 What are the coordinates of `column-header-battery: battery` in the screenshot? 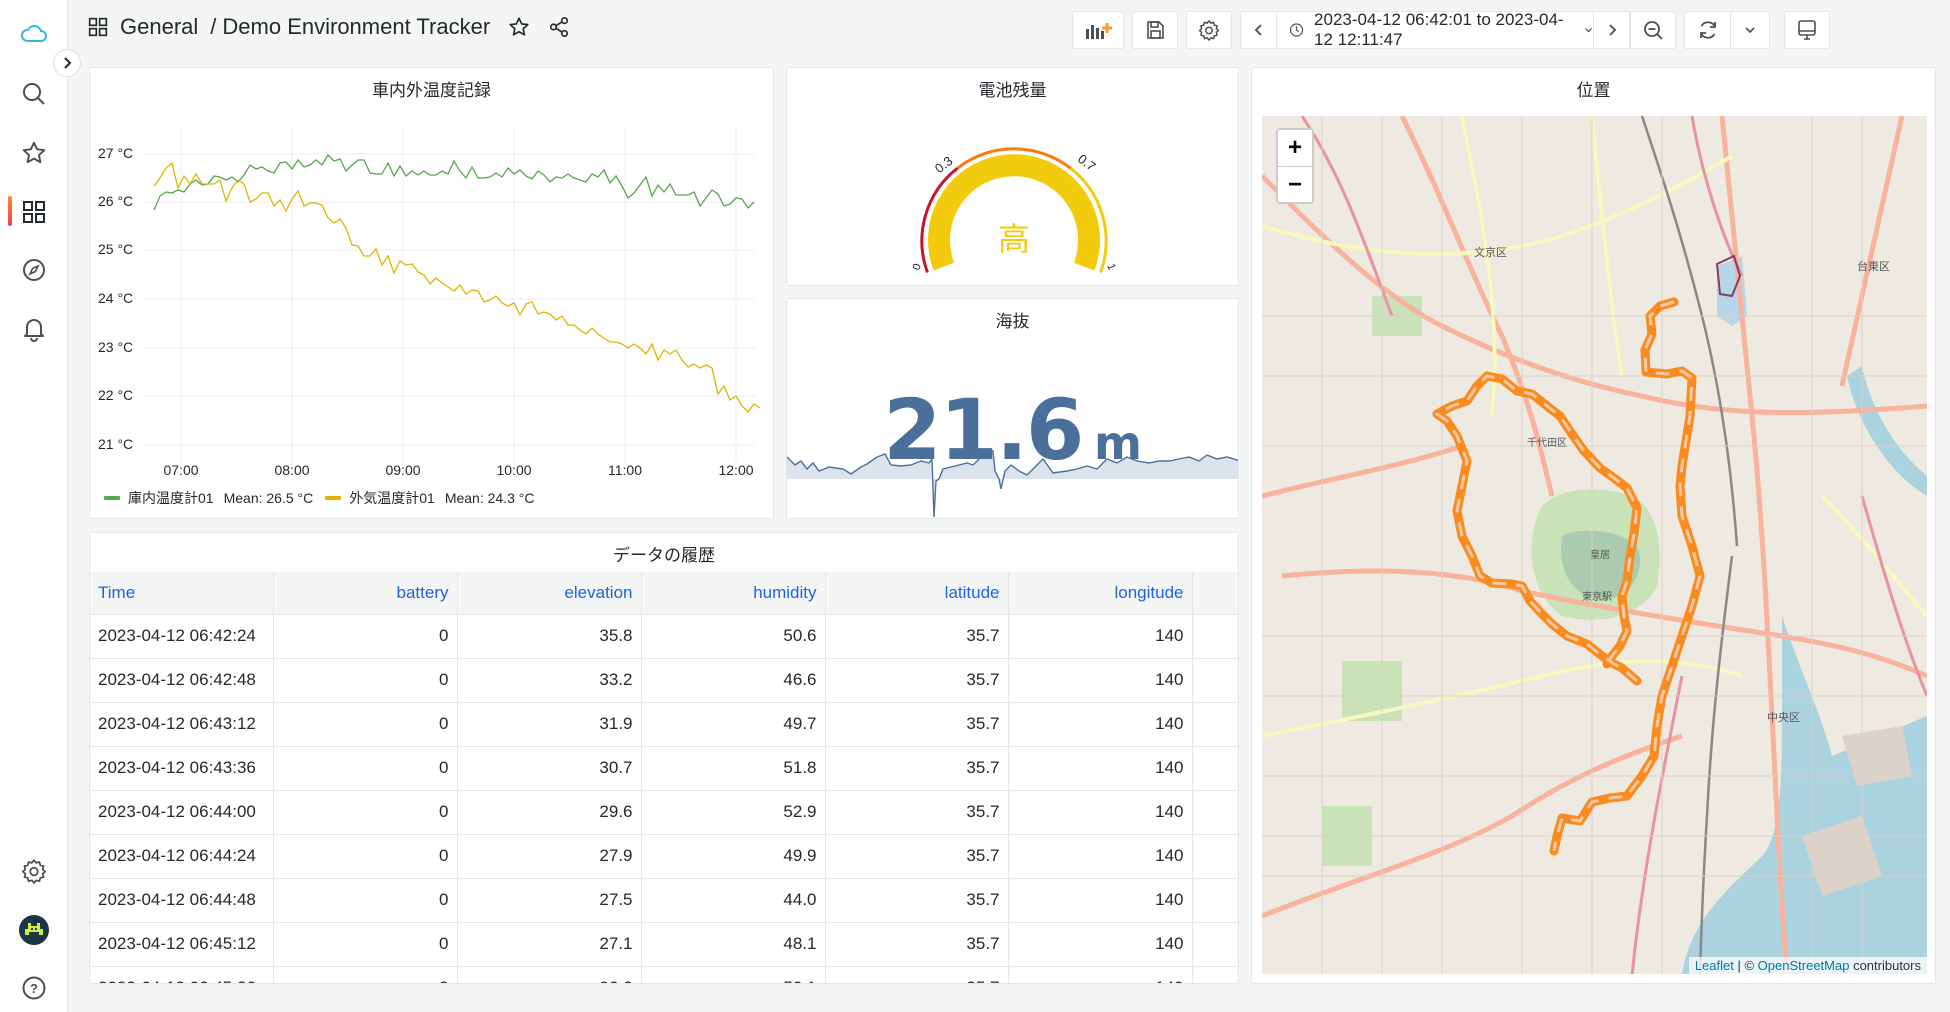 It's located at (365, 593).